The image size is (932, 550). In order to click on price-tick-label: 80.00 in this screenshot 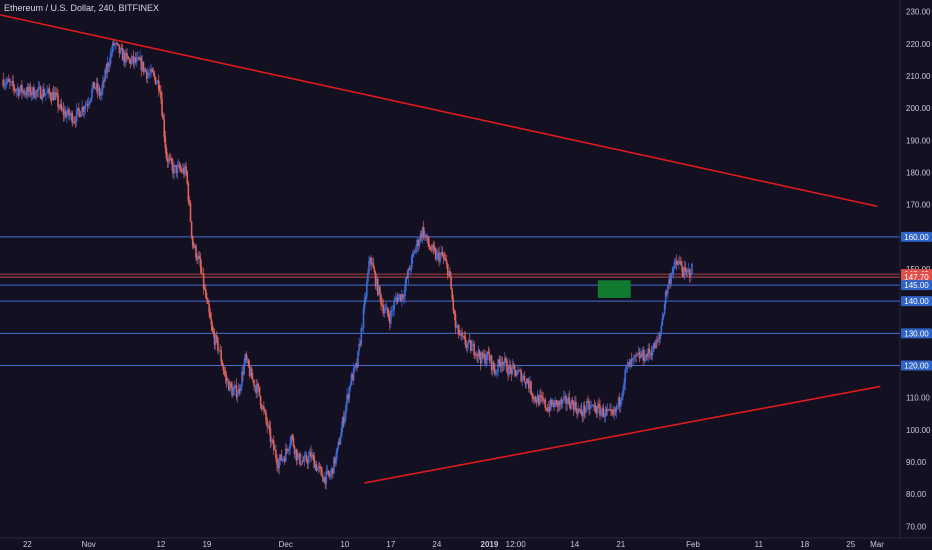, I will do `click(916, 494)`.